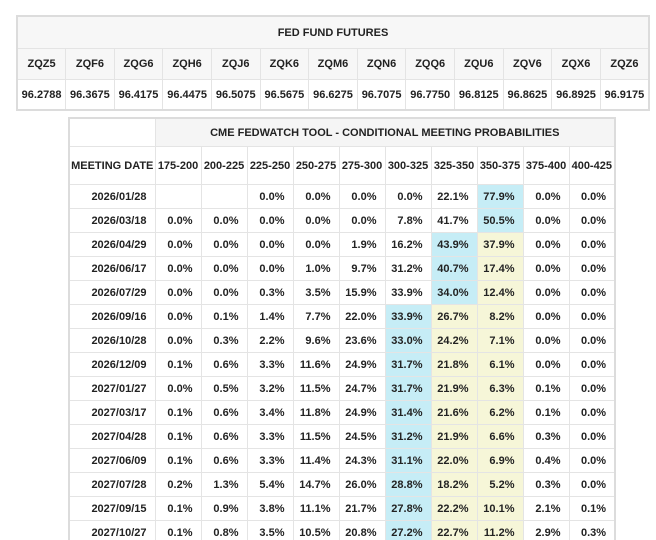 Image resolution: width=656 pixels, height=540 pixels. Describe the element at coordinates (527, 95) in the screenshot. I see `futures-price-cell: 96.8625` at that location.